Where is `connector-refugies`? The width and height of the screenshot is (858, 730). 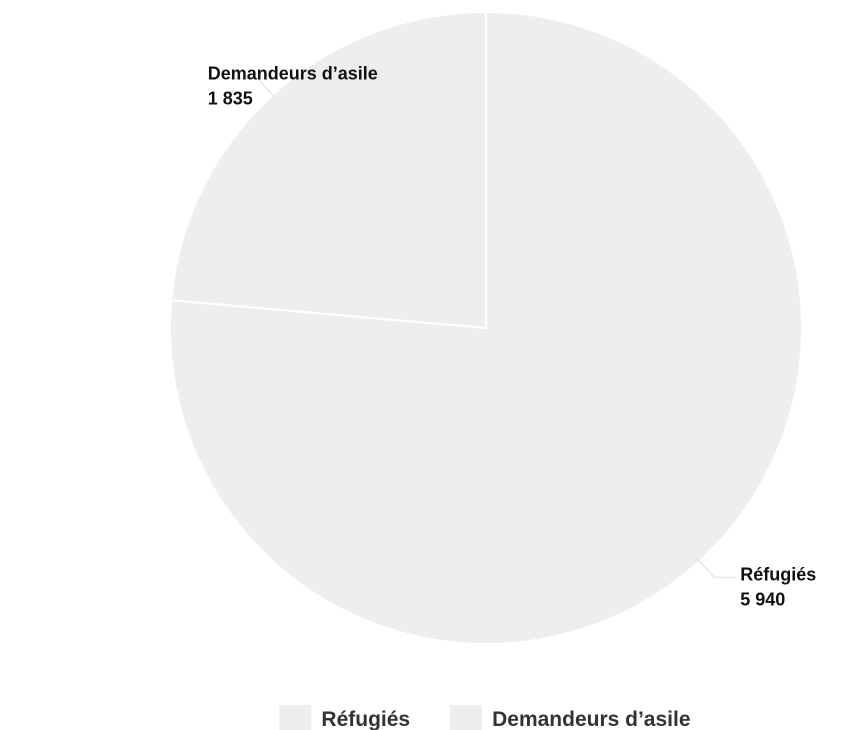
connector-refugies is located at coordinates (716, 567).